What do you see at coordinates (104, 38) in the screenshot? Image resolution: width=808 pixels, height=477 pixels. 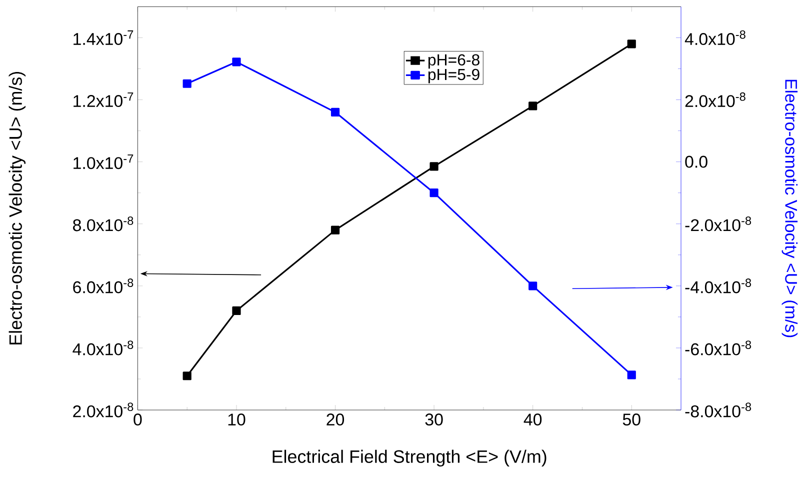 I see `y-tick-label: 1.4x10$^{-7}$` at bounding box center [104, 38].